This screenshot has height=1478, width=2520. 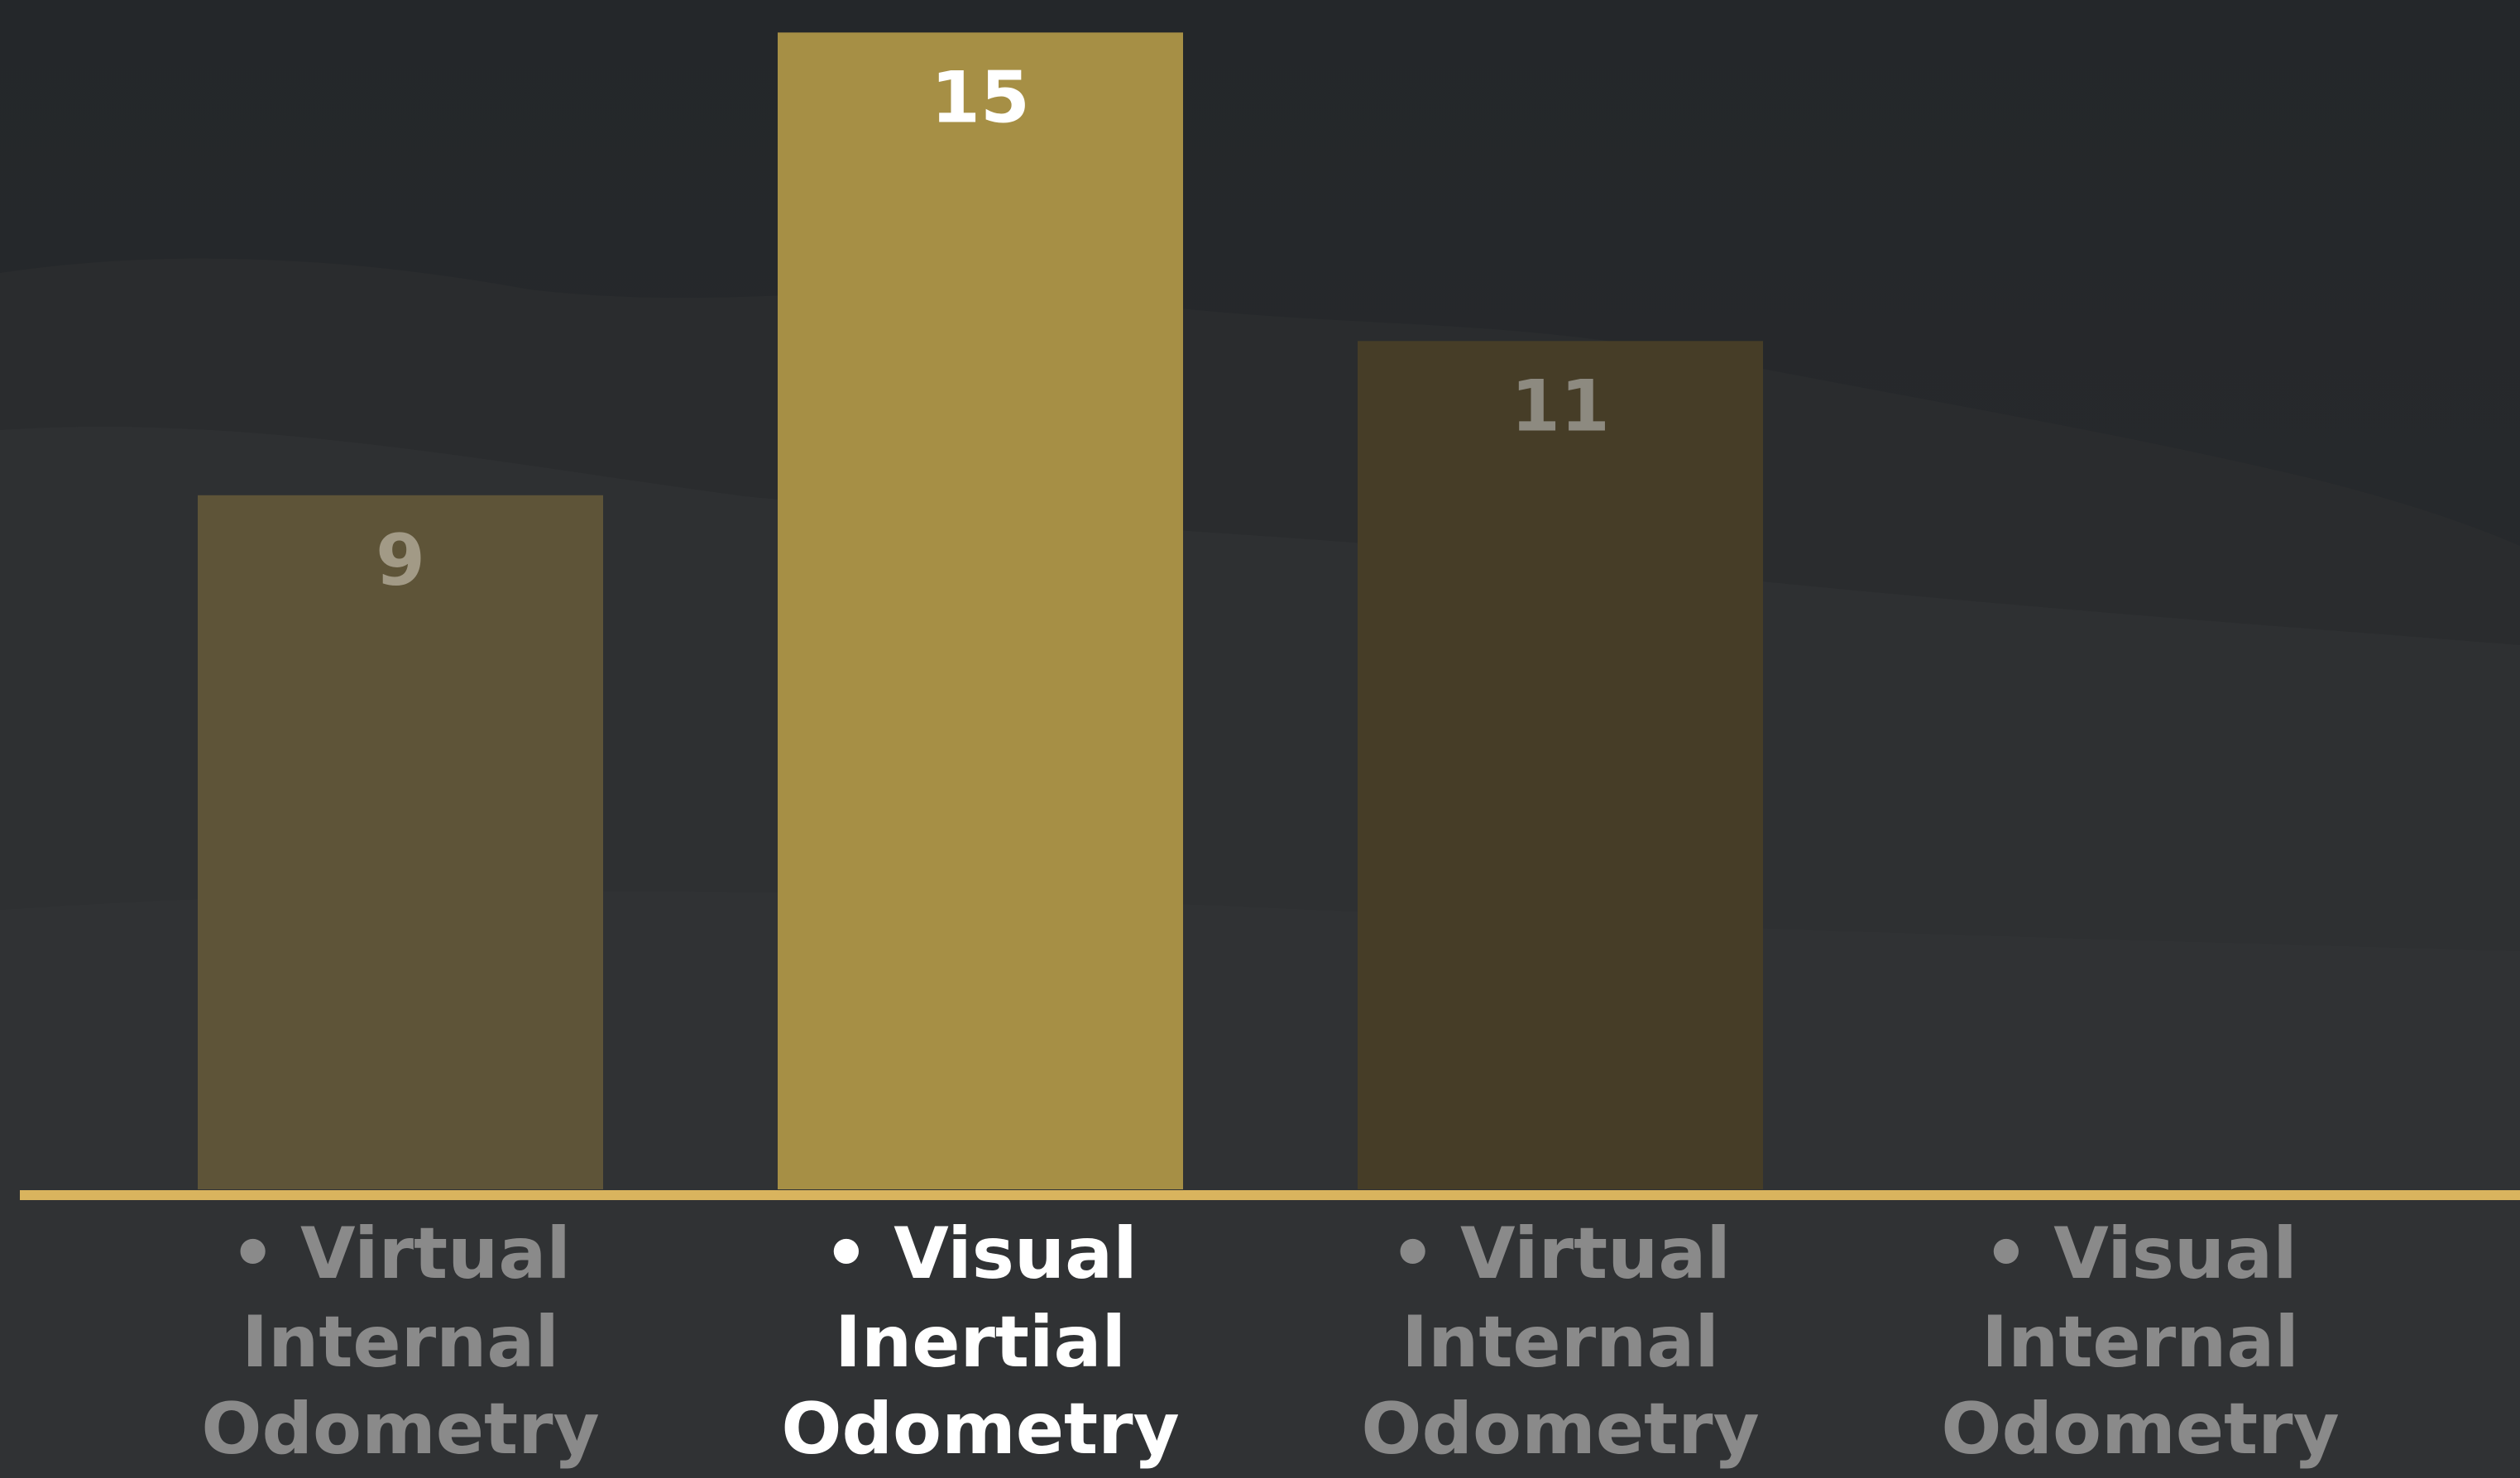 I want to click on category-label-3-line-2: Internal, so click(x=1560, y=1342).